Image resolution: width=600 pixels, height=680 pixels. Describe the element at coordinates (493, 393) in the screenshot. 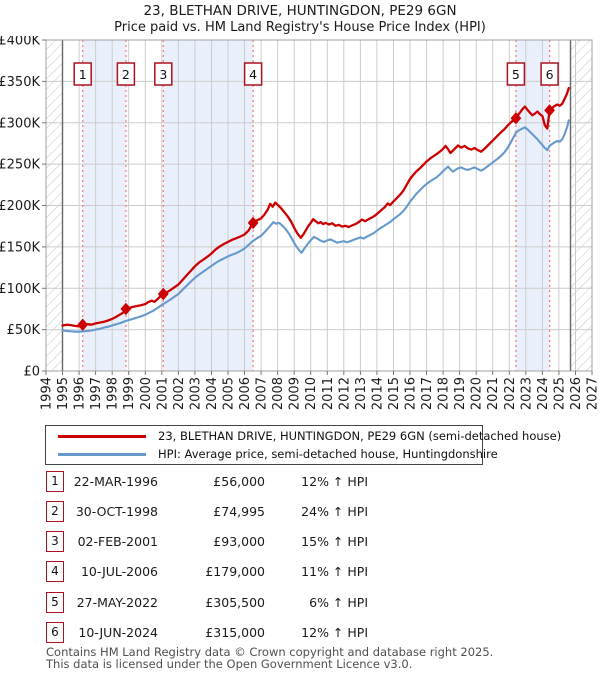

I see `x-tick-label: 2021` at that location.